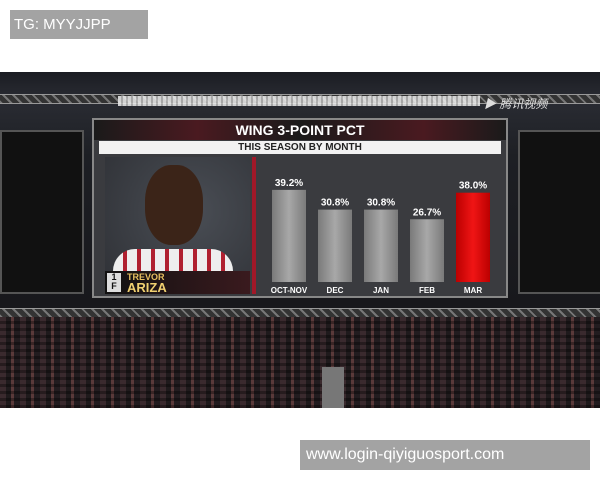 Image resolution: width=600 pixels, height=480 pixels. I want to click on bar-feb, so click(427, 250).